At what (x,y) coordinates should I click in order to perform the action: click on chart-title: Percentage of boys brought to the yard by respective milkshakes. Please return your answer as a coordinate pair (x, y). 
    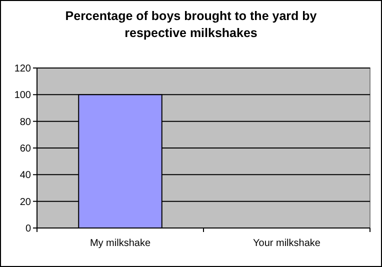
    Looking at the image, I should click on (191, 24).